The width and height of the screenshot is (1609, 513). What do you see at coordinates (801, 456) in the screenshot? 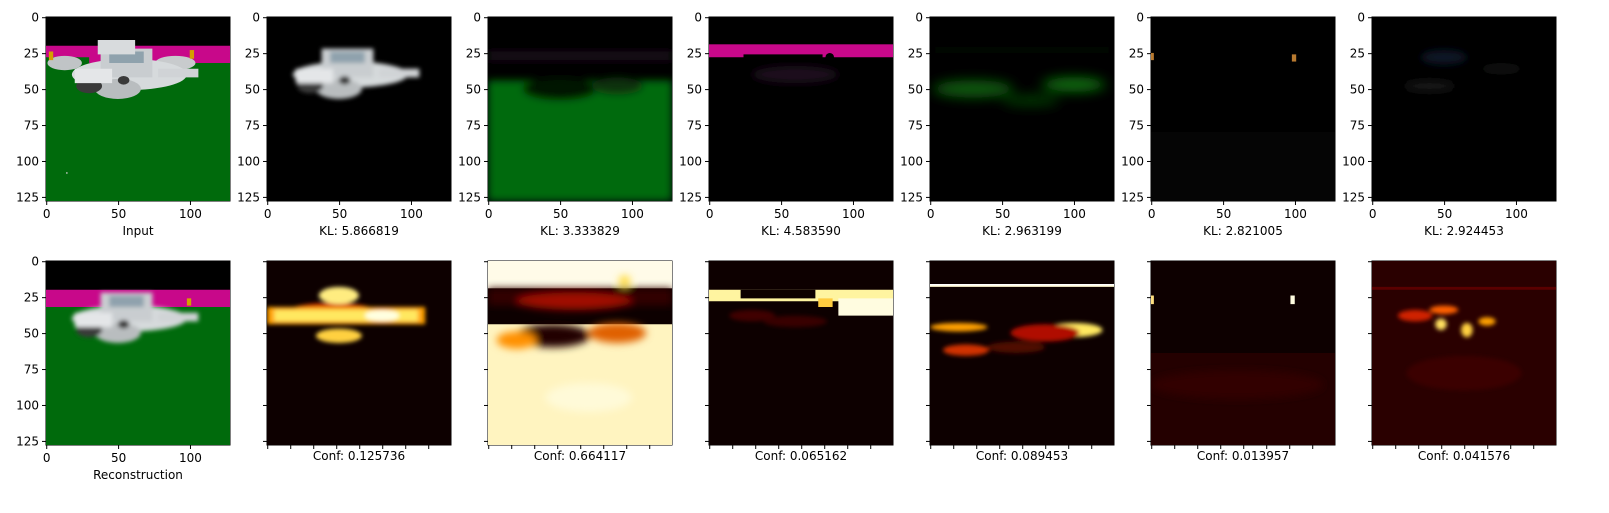
I see `subplot-xlabel: Conf: 0.065162` at bounding box center [801, 456].